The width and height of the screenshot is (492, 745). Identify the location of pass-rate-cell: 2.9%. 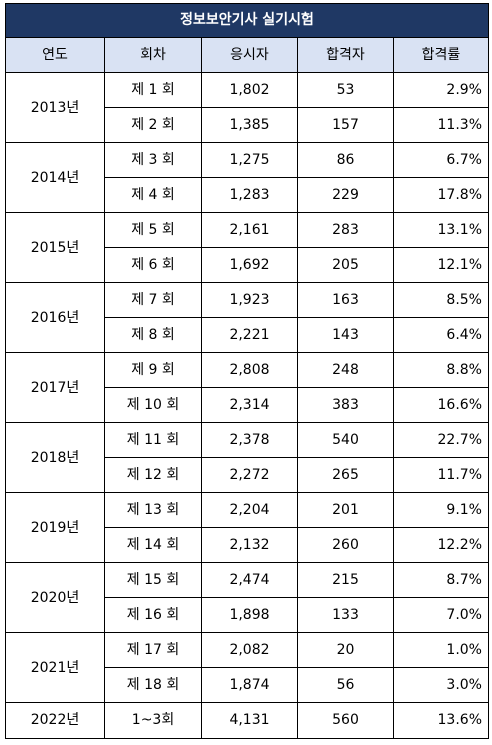
(441, 90).